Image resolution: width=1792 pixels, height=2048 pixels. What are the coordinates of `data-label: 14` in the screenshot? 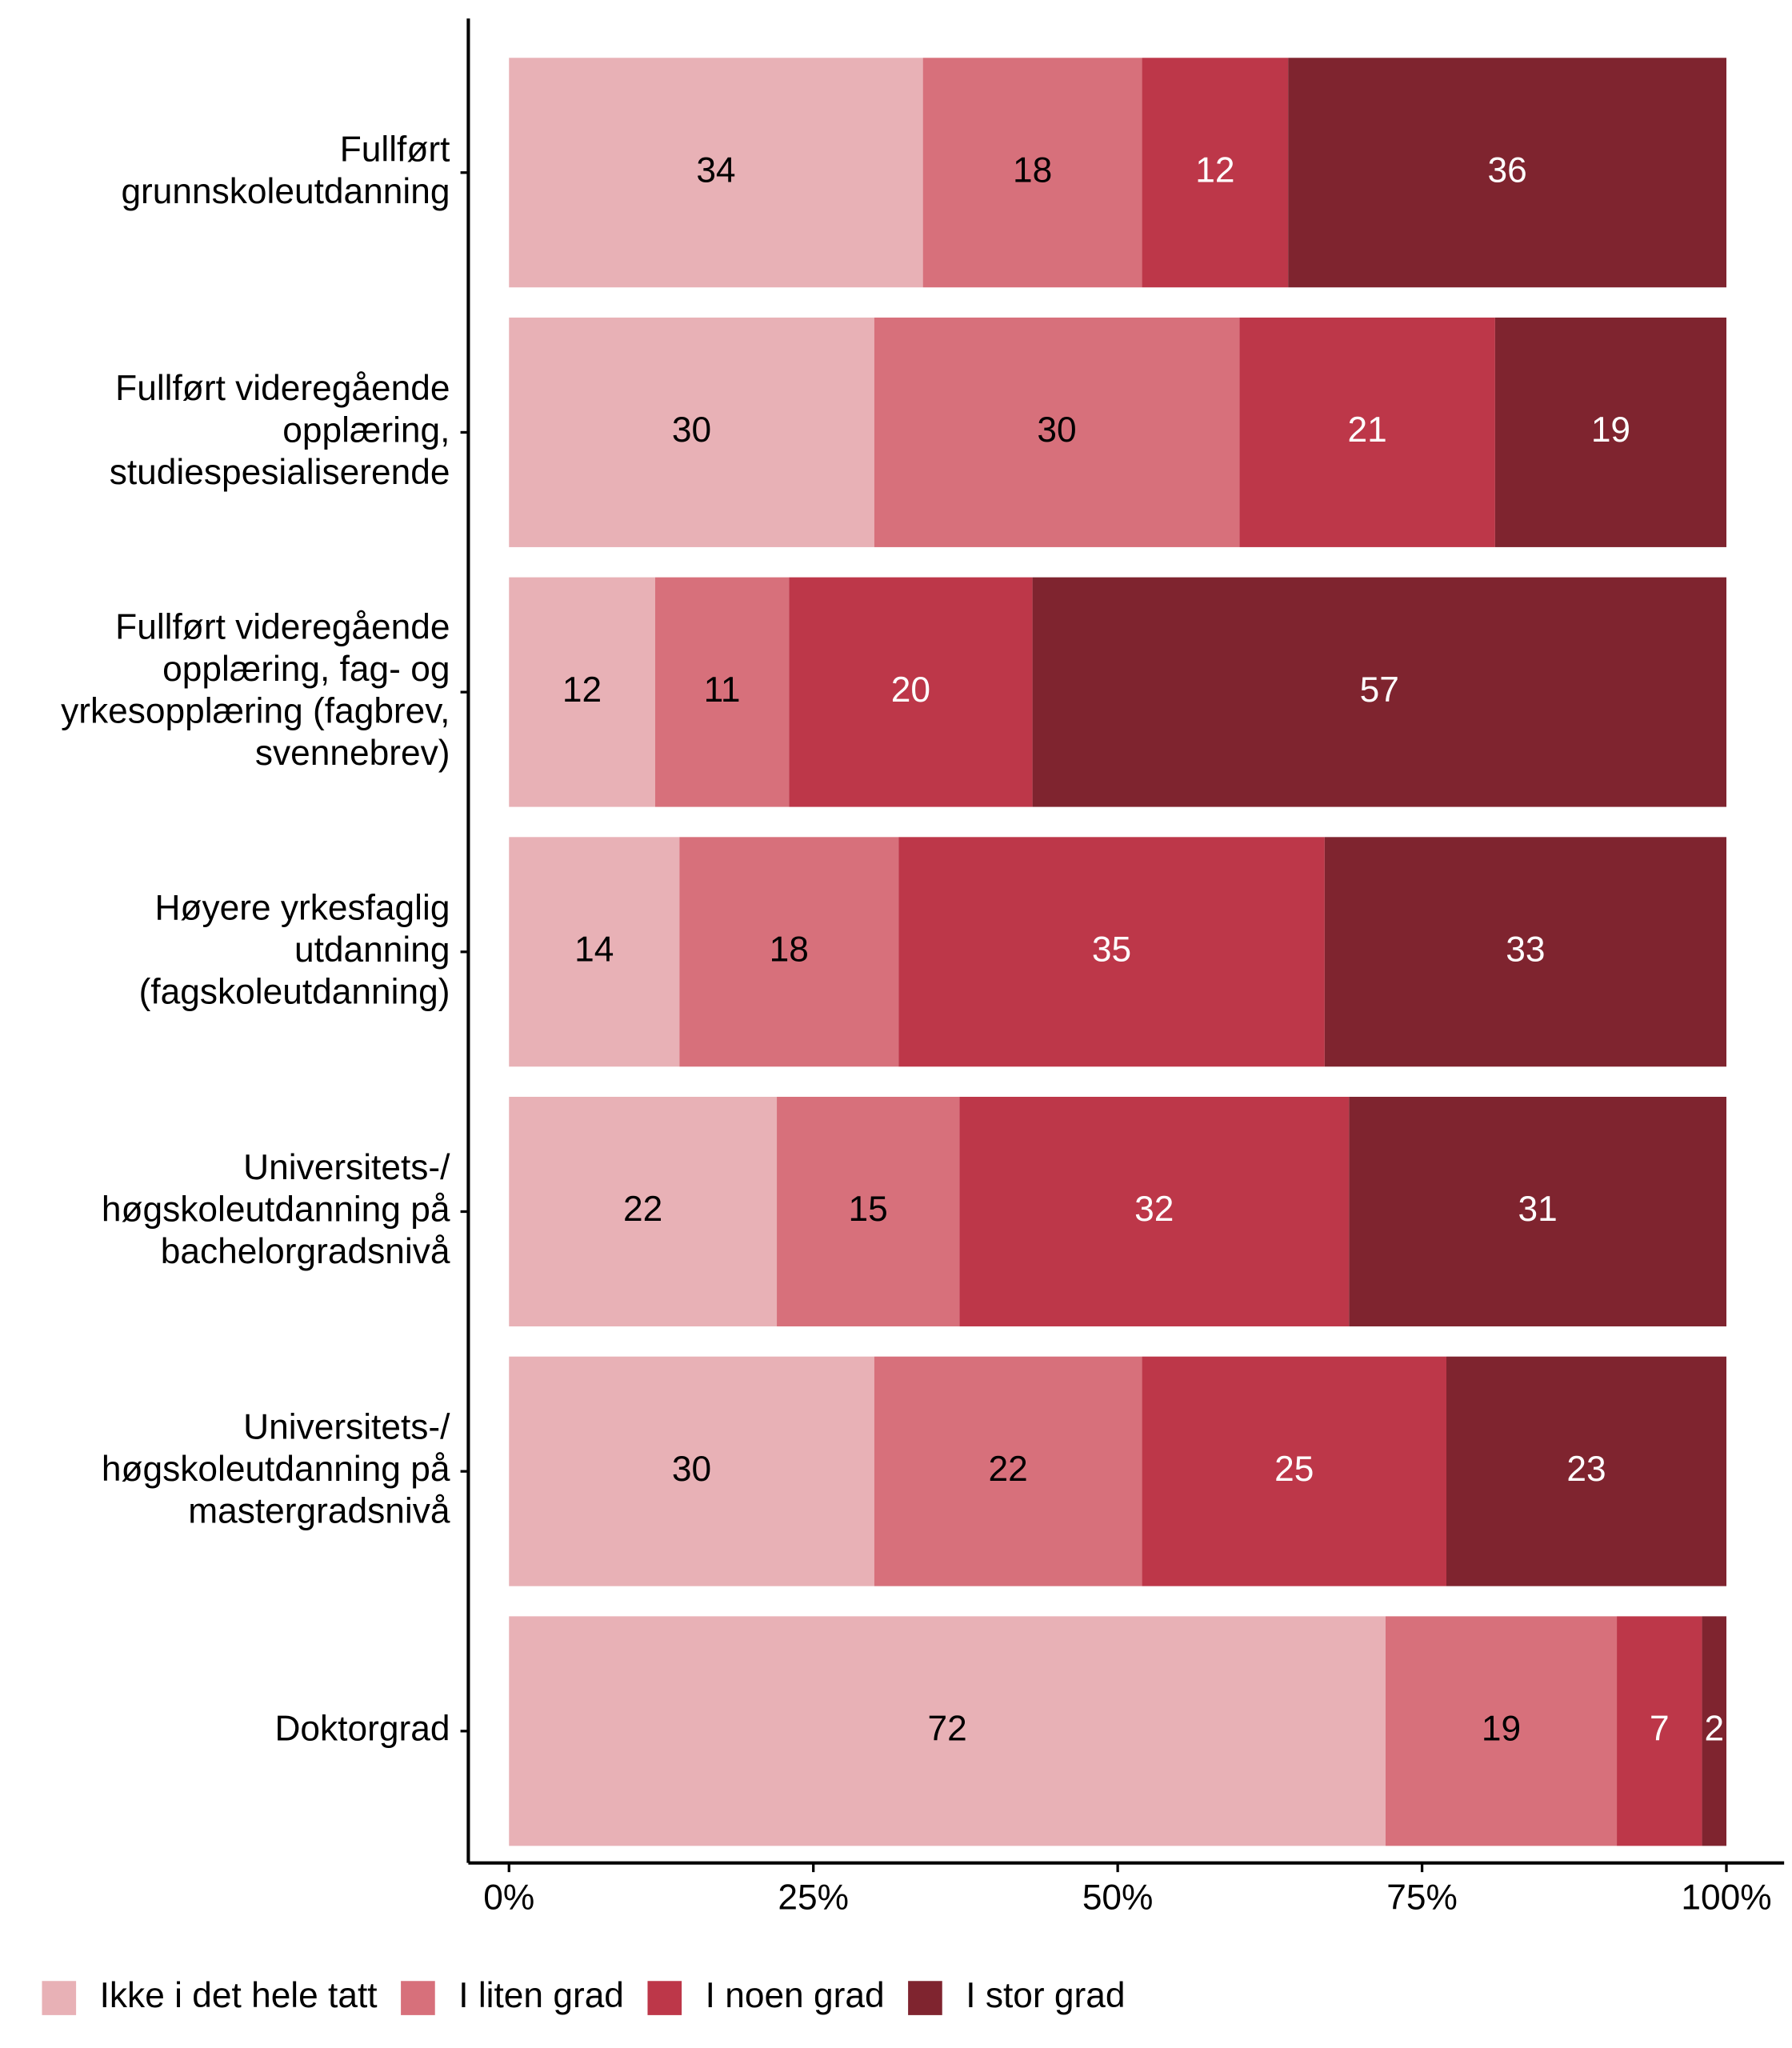 It's located at (594, 949).